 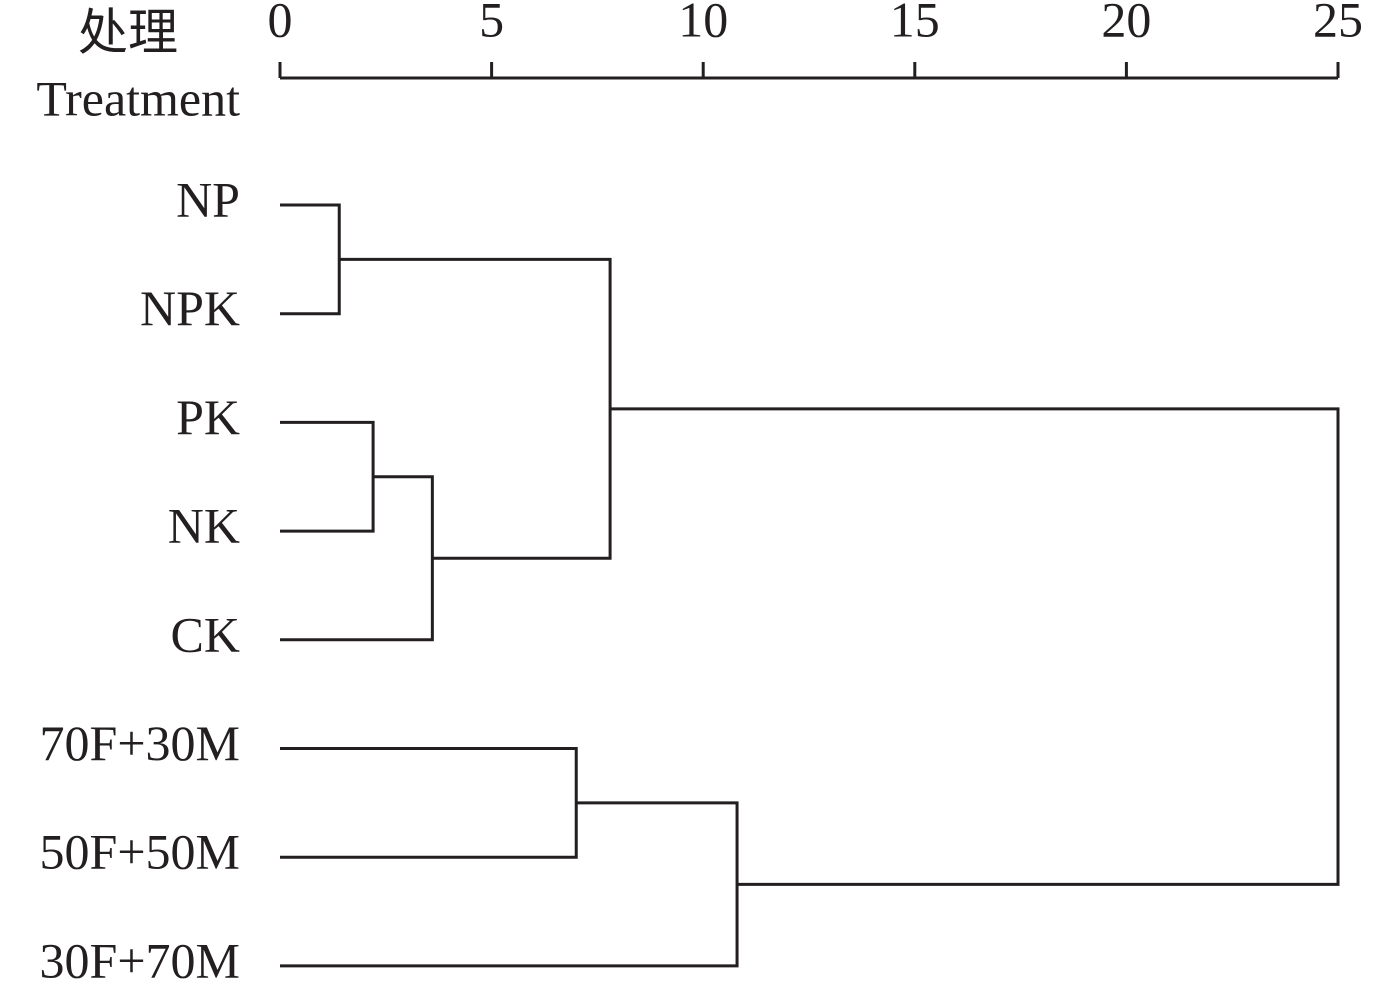 I want to click on axis-label: Treatment, so click(x=138, y=98).